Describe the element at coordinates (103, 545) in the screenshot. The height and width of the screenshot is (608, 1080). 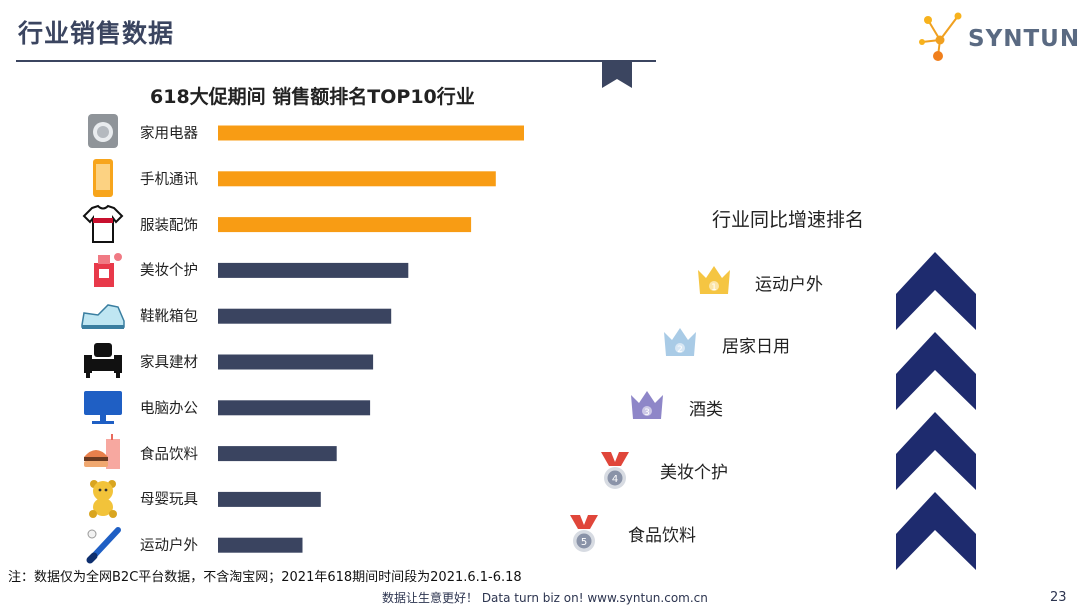
I see `baseball-bat-icon` at that location.